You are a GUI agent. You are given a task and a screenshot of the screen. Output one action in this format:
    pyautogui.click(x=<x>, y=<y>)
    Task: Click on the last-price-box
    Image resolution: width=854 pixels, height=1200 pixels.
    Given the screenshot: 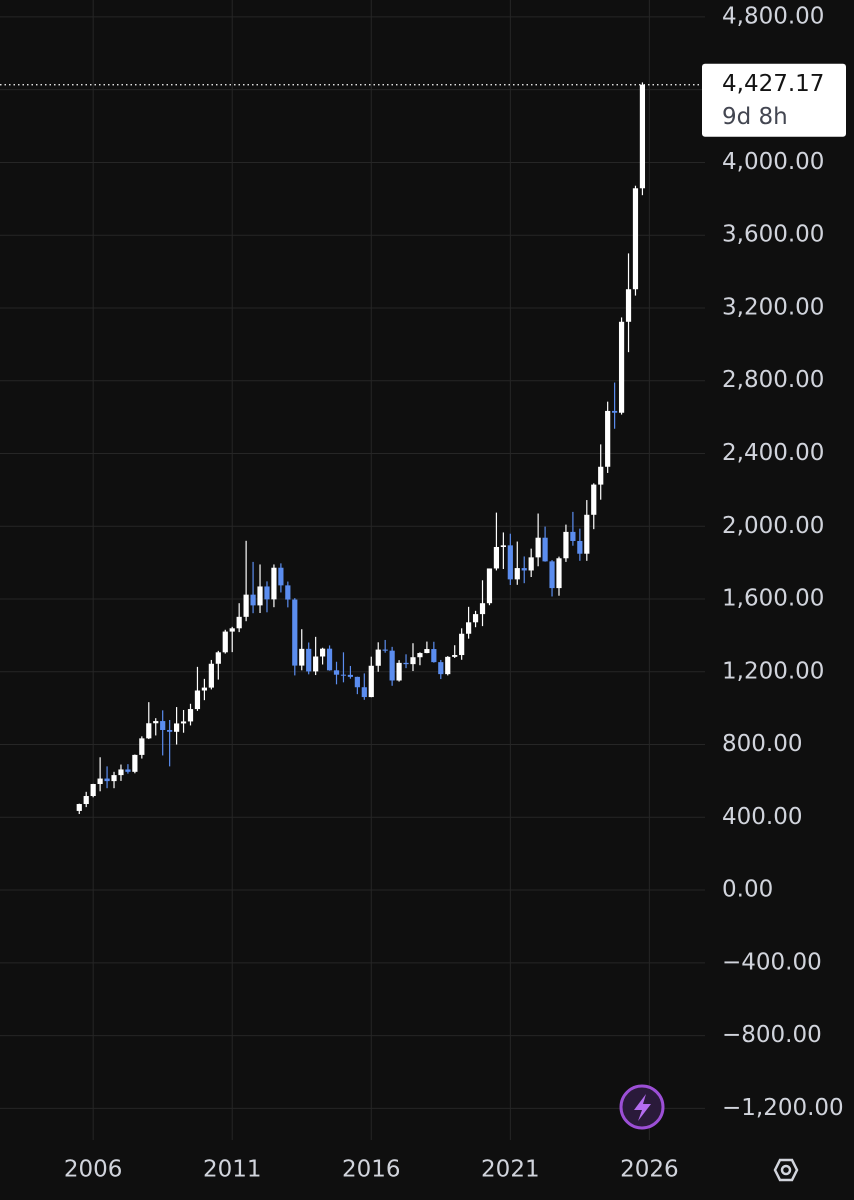 What is the action you would take?
    pyautogui.click(x=774, y=100)
    